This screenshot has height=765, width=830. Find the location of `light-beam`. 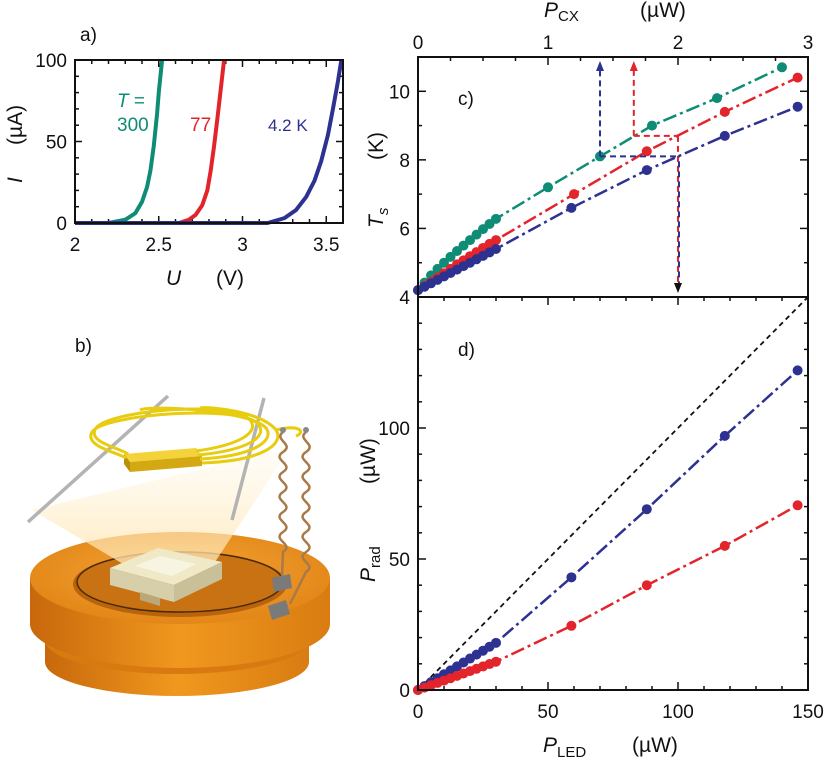

light-beam is located at coordinates (161, 511).